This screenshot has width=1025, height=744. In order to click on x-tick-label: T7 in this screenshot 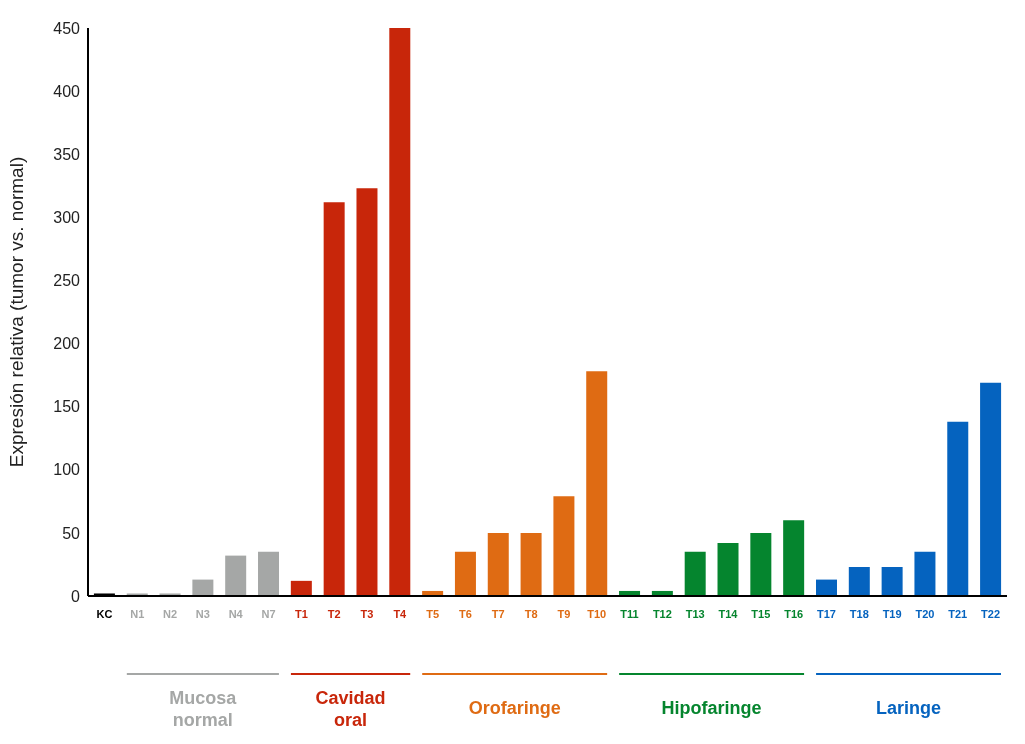, I will do `click(498, 614)`.